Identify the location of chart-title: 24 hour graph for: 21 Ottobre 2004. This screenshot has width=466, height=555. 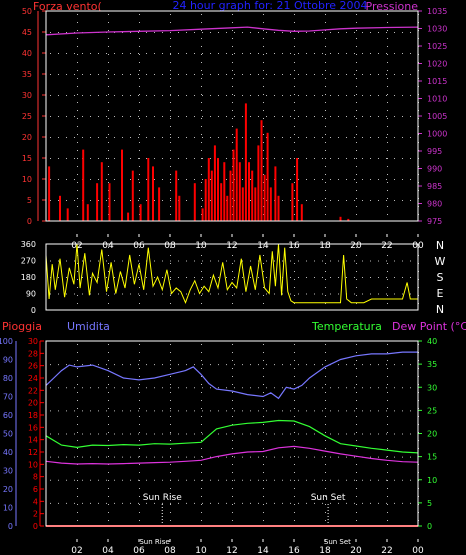
(269, 6).